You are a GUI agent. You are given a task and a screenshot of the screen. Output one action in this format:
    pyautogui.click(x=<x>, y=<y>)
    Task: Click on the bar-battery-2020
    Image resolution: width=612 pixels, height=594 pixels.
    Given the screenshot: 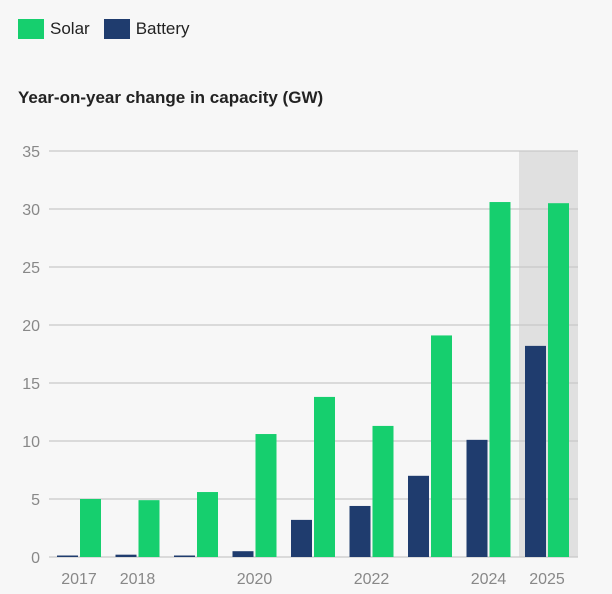 What is the action you would take?
    pyautogui.click(x=243, y=554)
    